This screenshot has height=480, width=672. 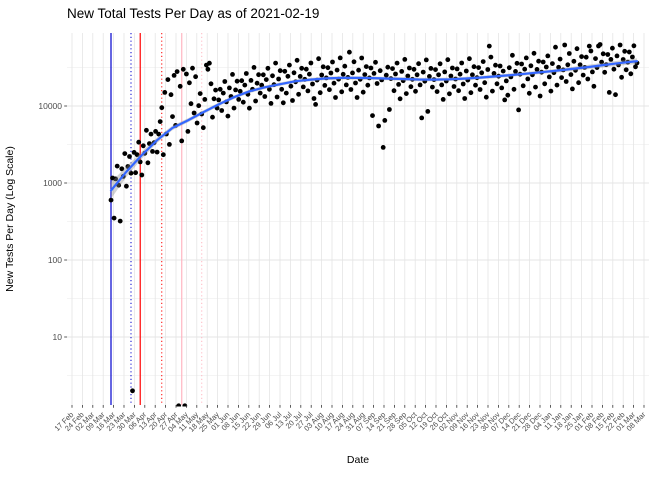 What do you see at coordinates (52, 183) in the screenshot?
I see `svg-text: 1000` at bounding box center [52, 183].